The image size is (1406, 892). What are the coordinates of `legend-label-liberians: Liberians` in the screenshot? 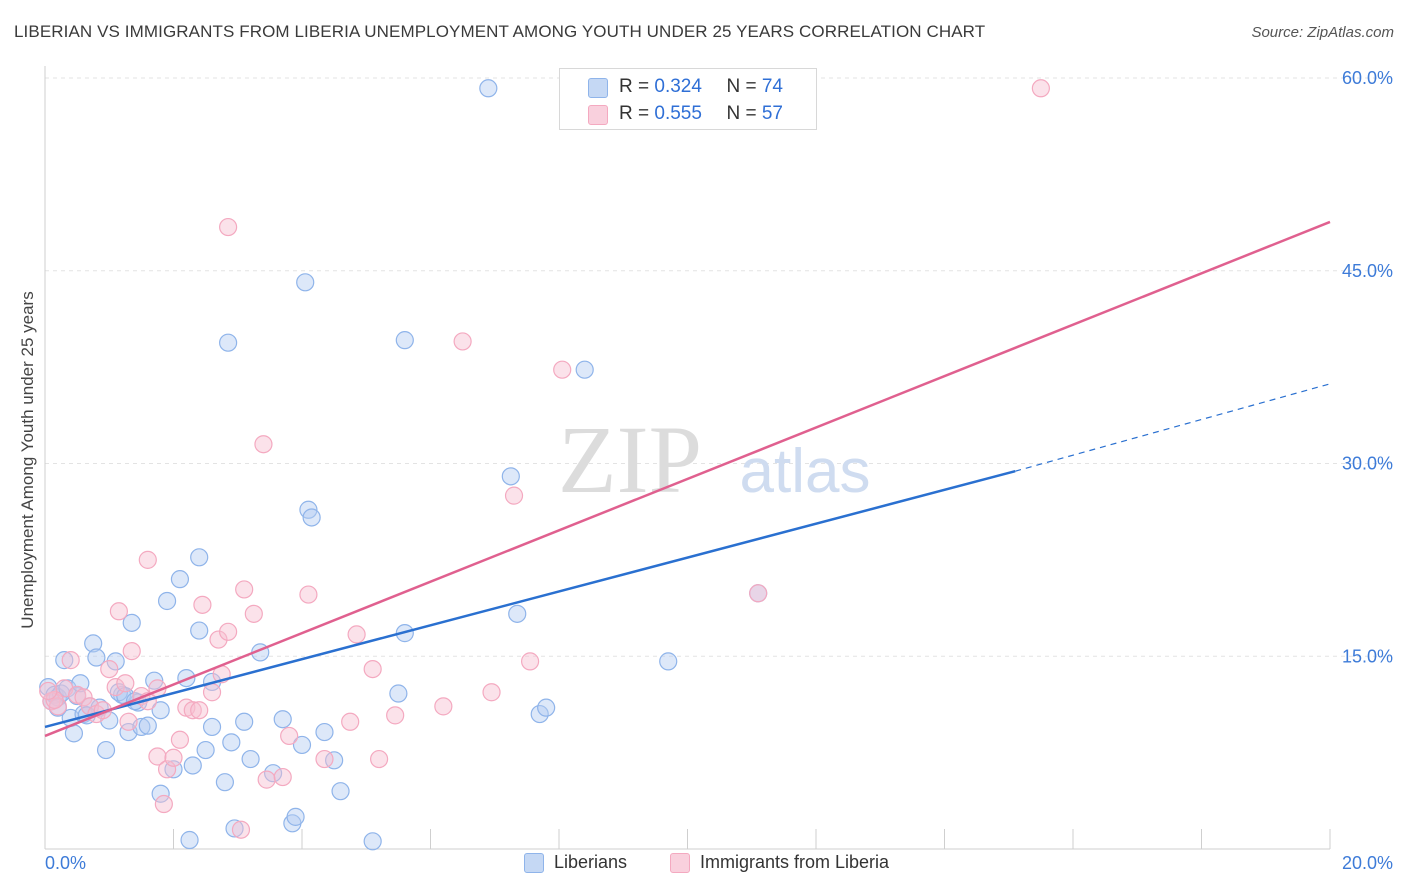 It's located at (591, 862).